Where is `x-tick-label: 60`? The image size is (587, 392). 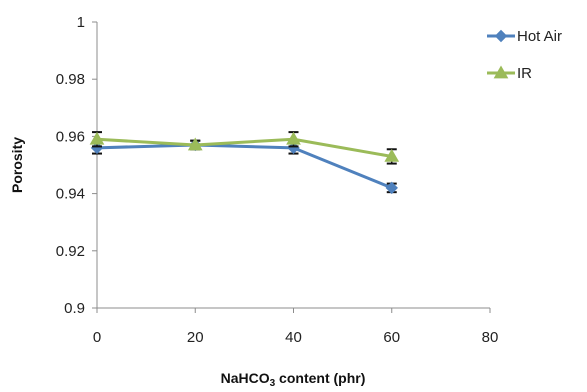 x-tick-label: 60 is located at coordinates (391, 337).